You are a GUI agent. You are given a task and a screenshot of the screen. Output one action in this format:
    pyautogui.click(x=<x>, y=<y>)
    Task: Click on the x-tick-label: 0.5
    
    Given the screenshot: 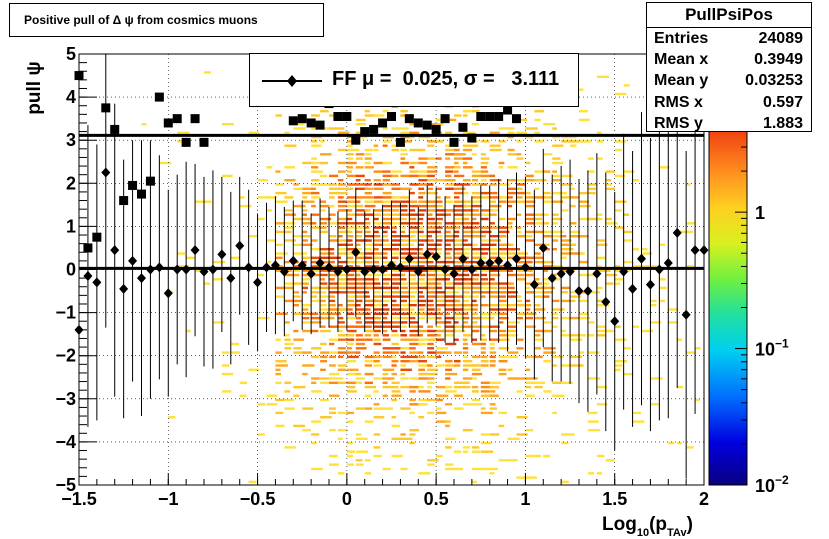 What is the action you would take?
    pyautogui.click(x=436, y=499)
    